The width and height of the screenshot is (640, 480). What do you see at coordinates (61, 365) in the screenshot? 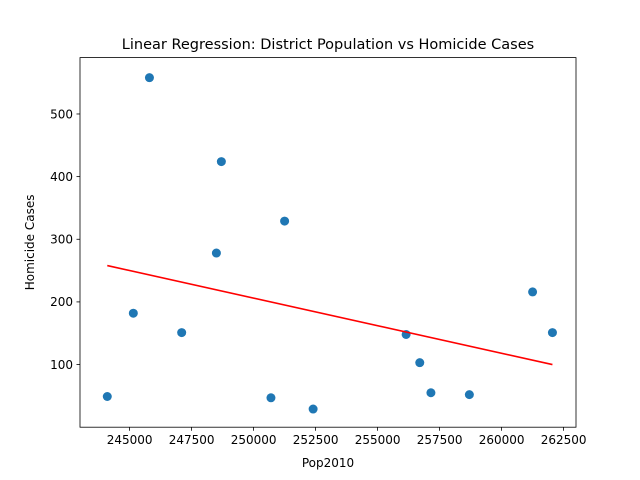
I see `y-tick-label: 100` at bounding box center [61, 365].